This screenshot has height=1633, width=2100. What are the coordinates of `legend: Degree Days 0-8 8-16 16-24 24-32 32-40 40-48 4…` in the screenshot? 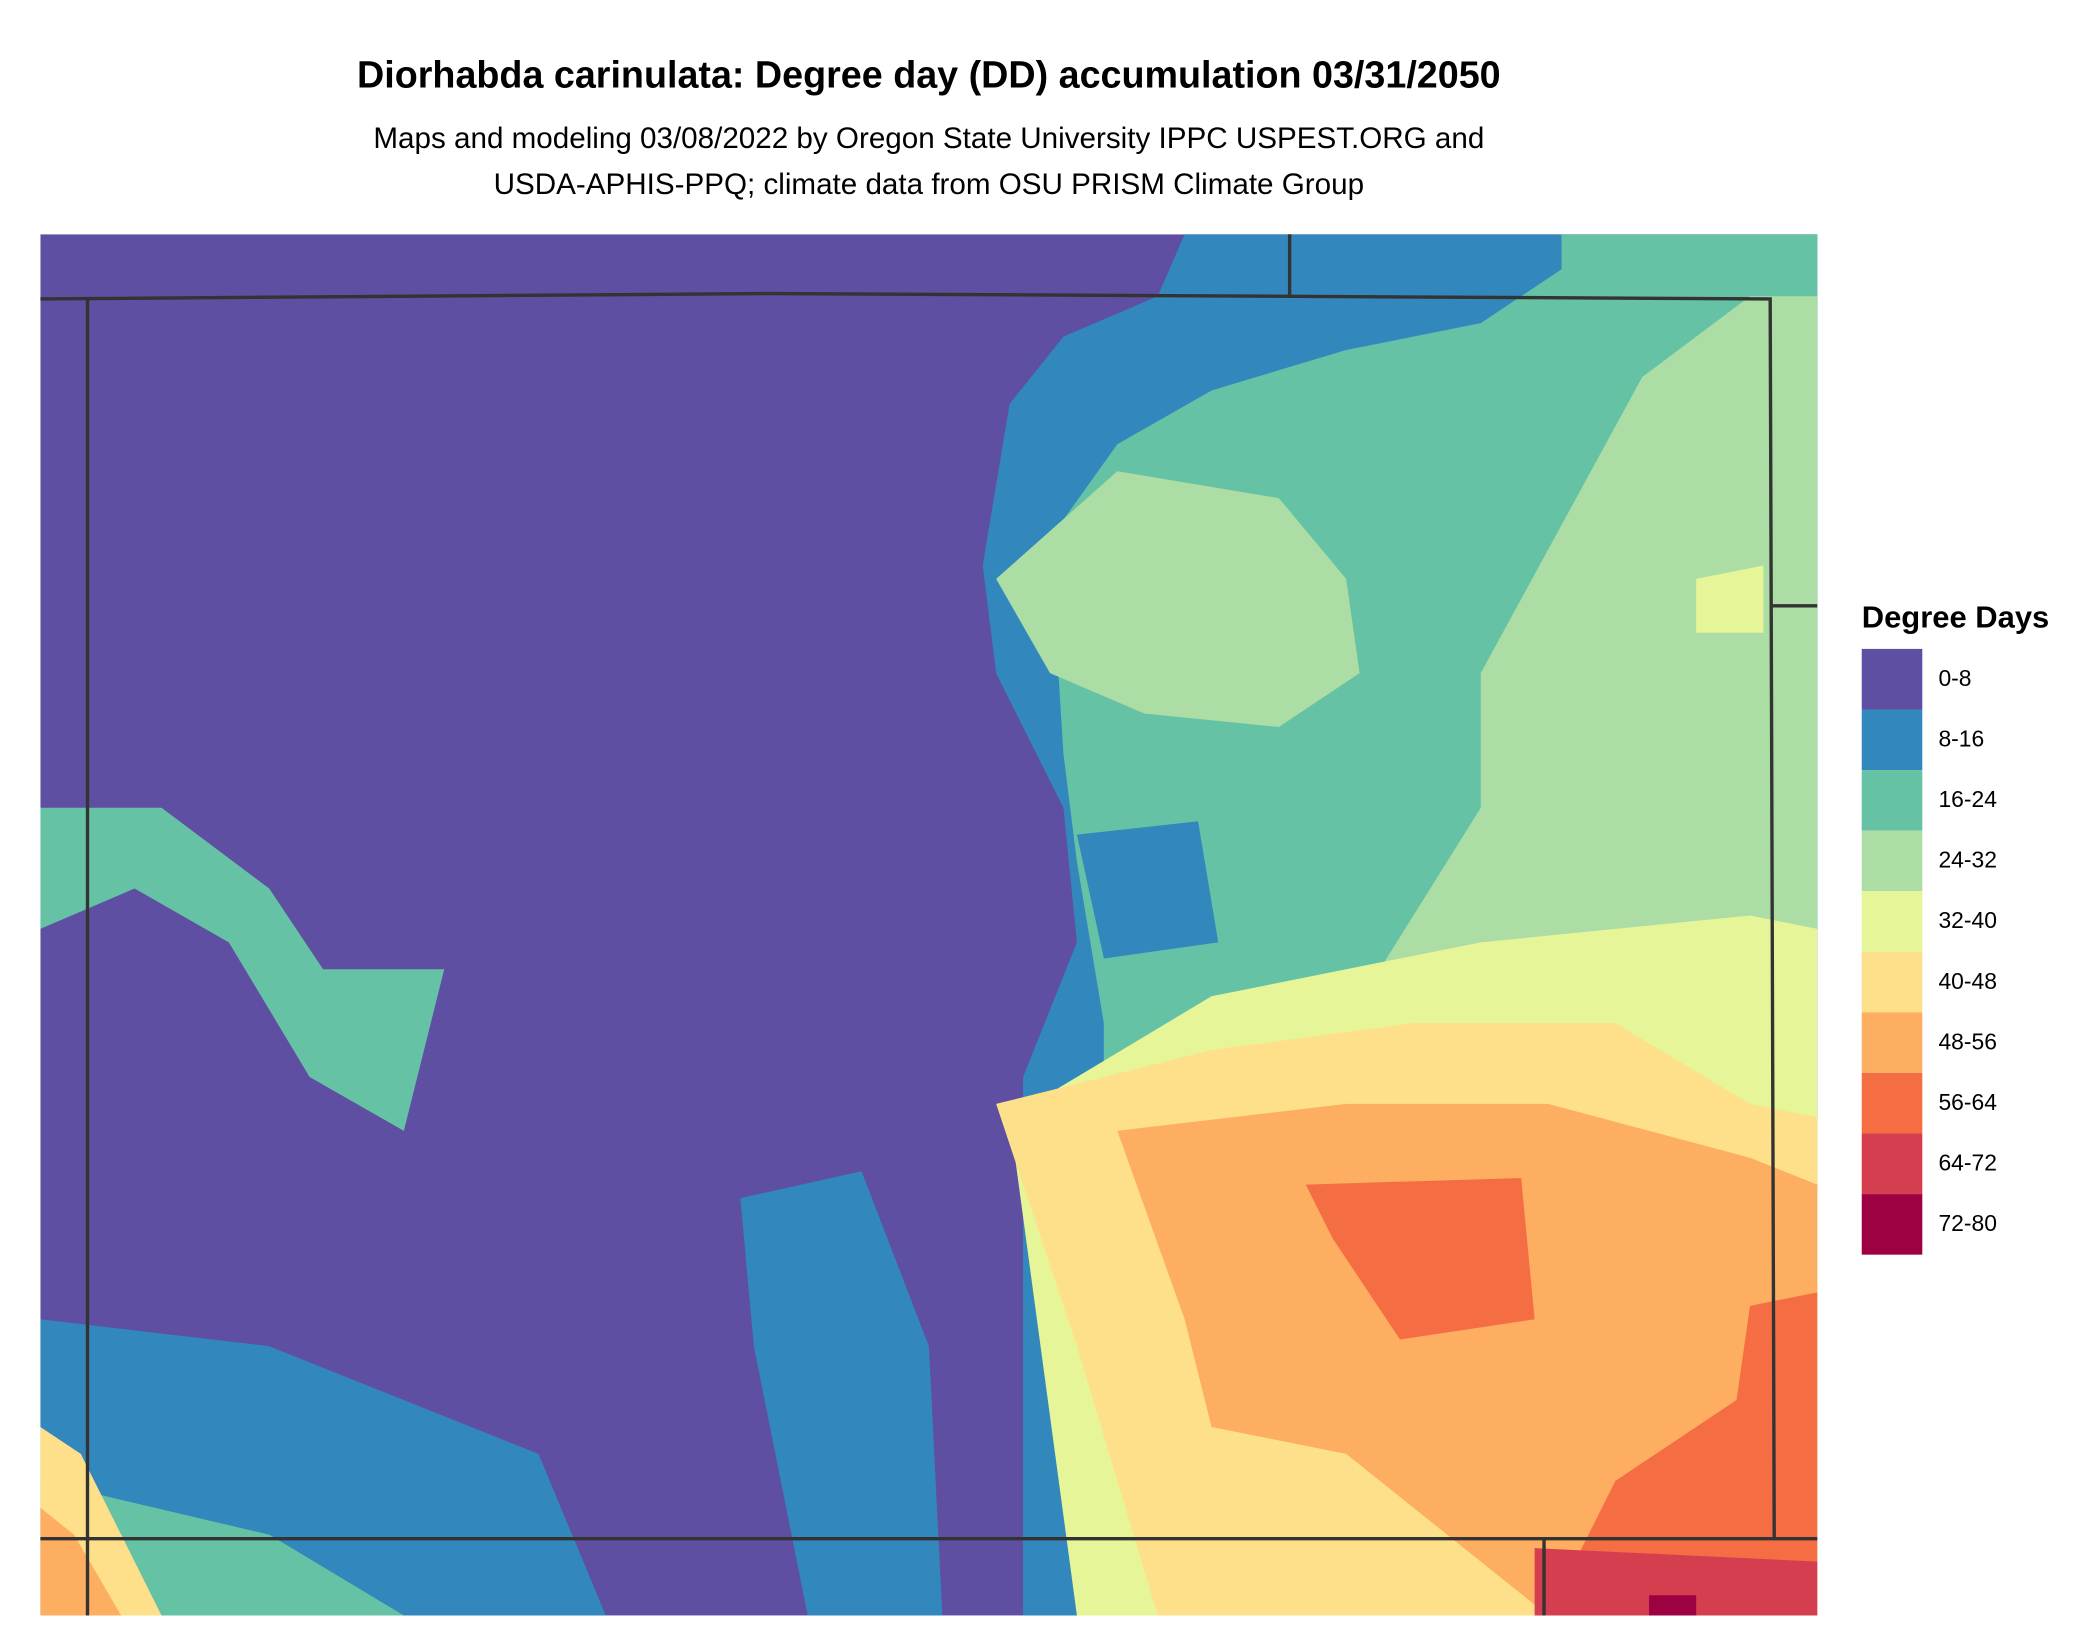 It's located at (1955, 927).